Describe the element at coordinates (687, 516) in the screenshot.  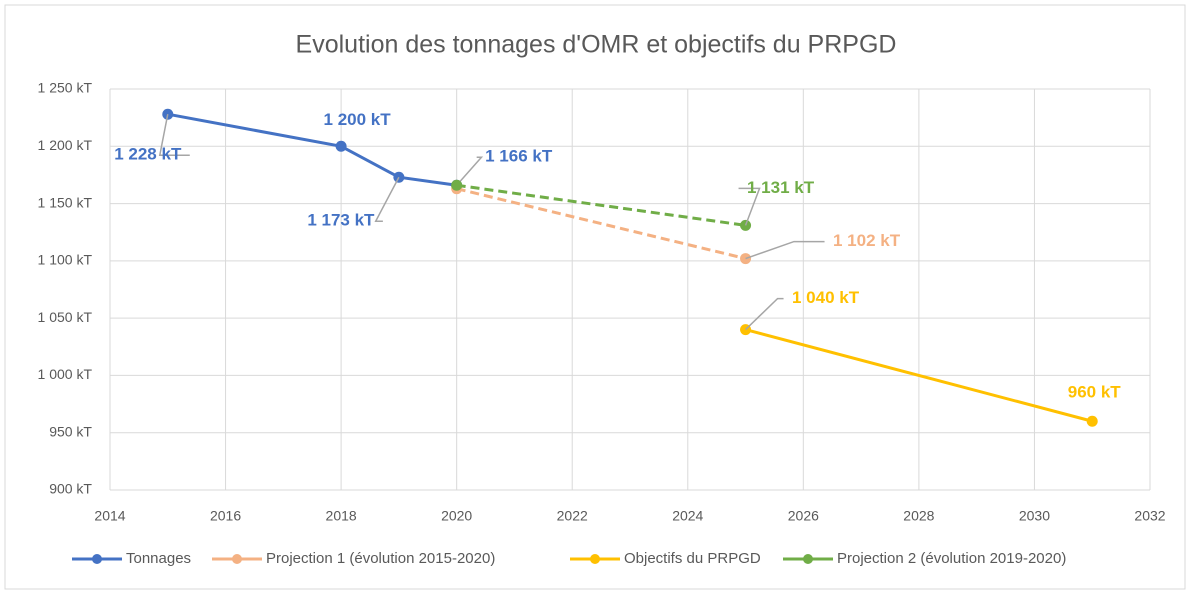
I see `x-tick-label: 2024` at that location.